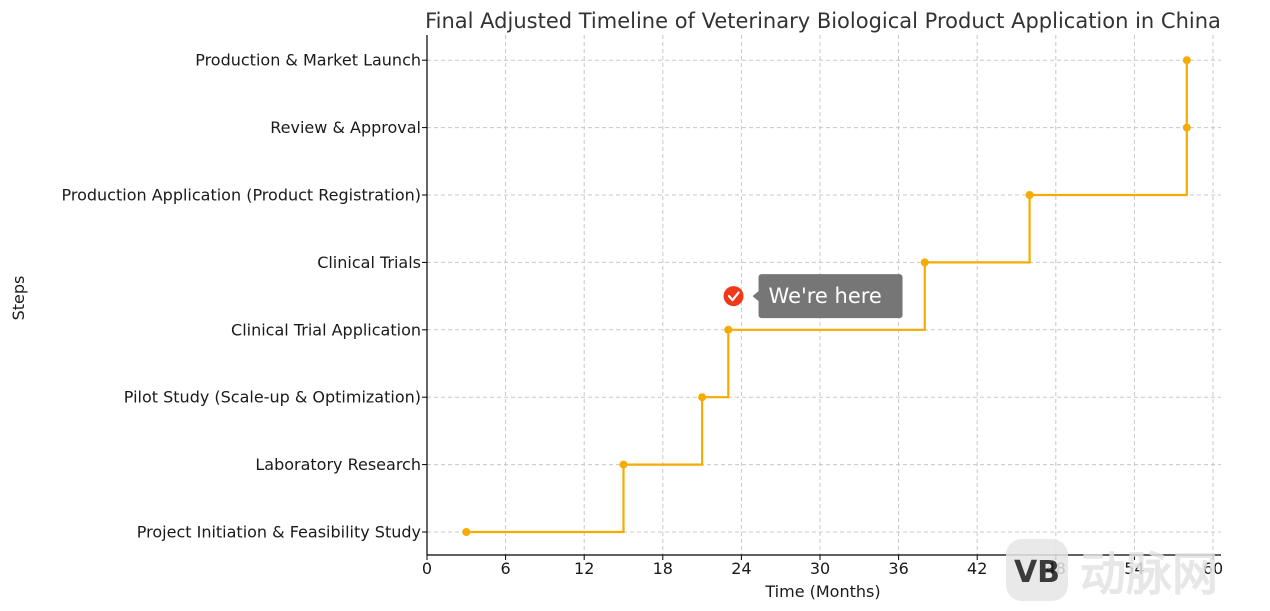  I want to click on watermark-text: 动脉网, so click(1149, 574).